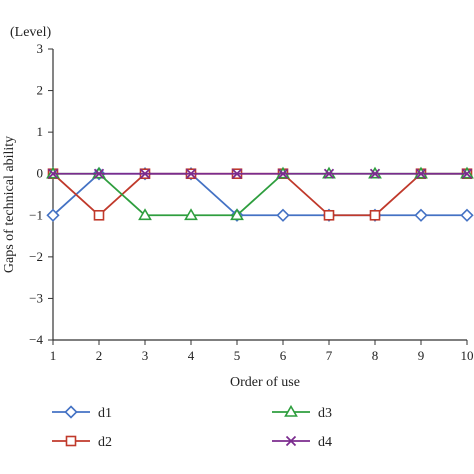  What do you see at coordinates (82, 413) in the screenshot?
I see `legend-item-d1: d1` at bounding box center [82, 413].